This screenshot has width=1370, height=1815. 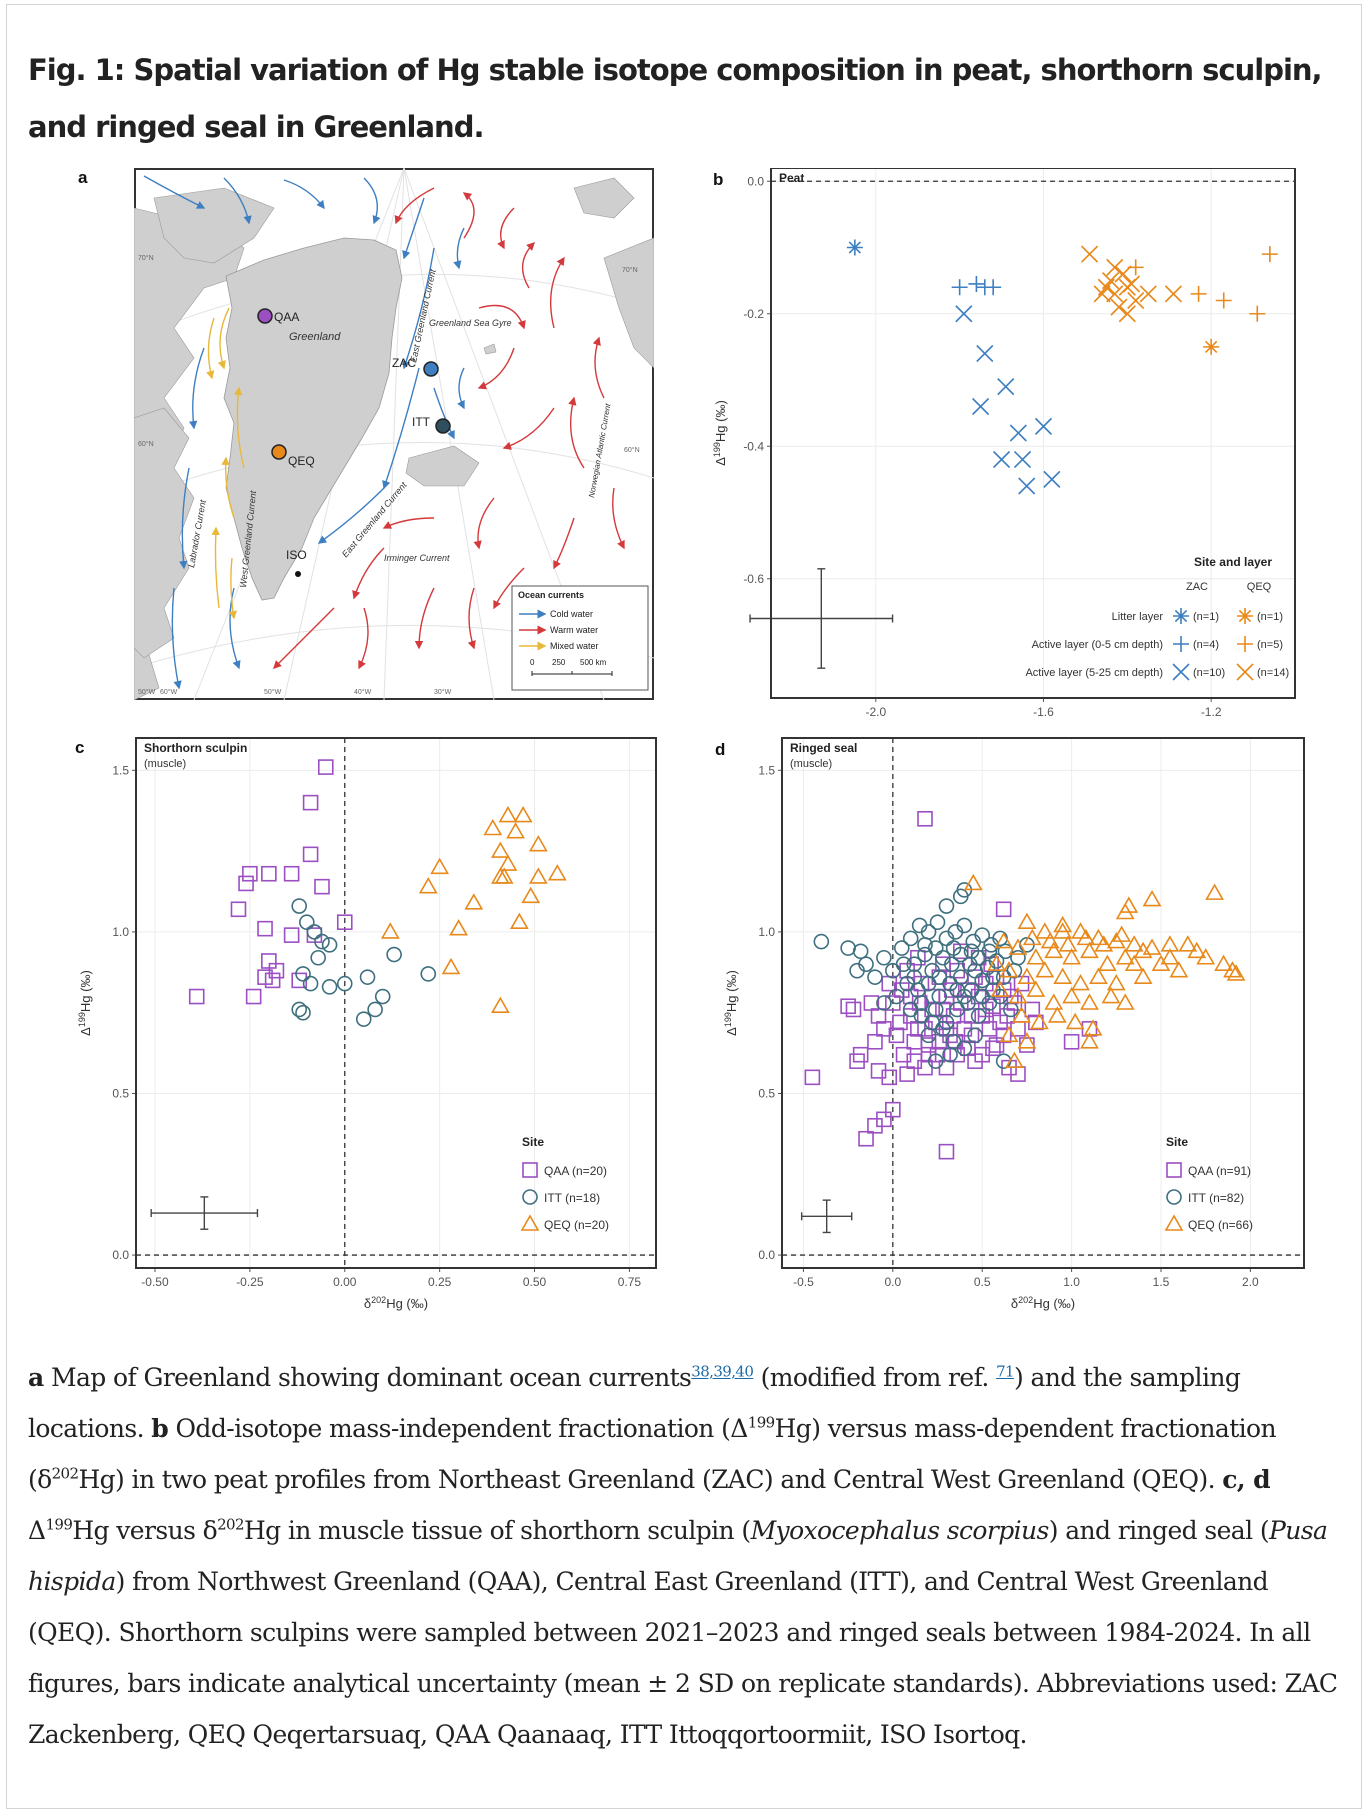 I want to click on caption-ref-71-link: 71, so click(x=1005, y=1371).